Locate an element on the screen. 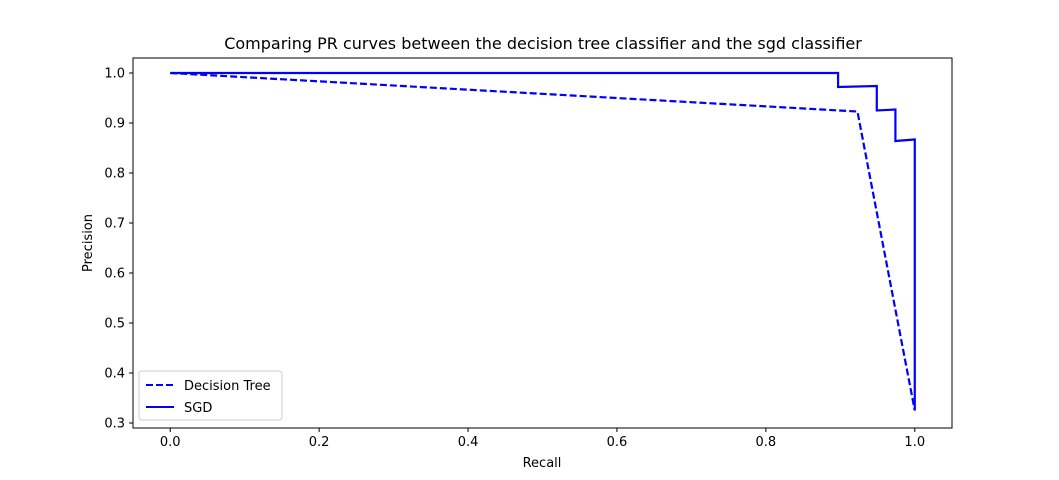 This screenshot has height=480, width=1059. legend-box is located at coordinates (210, 395).